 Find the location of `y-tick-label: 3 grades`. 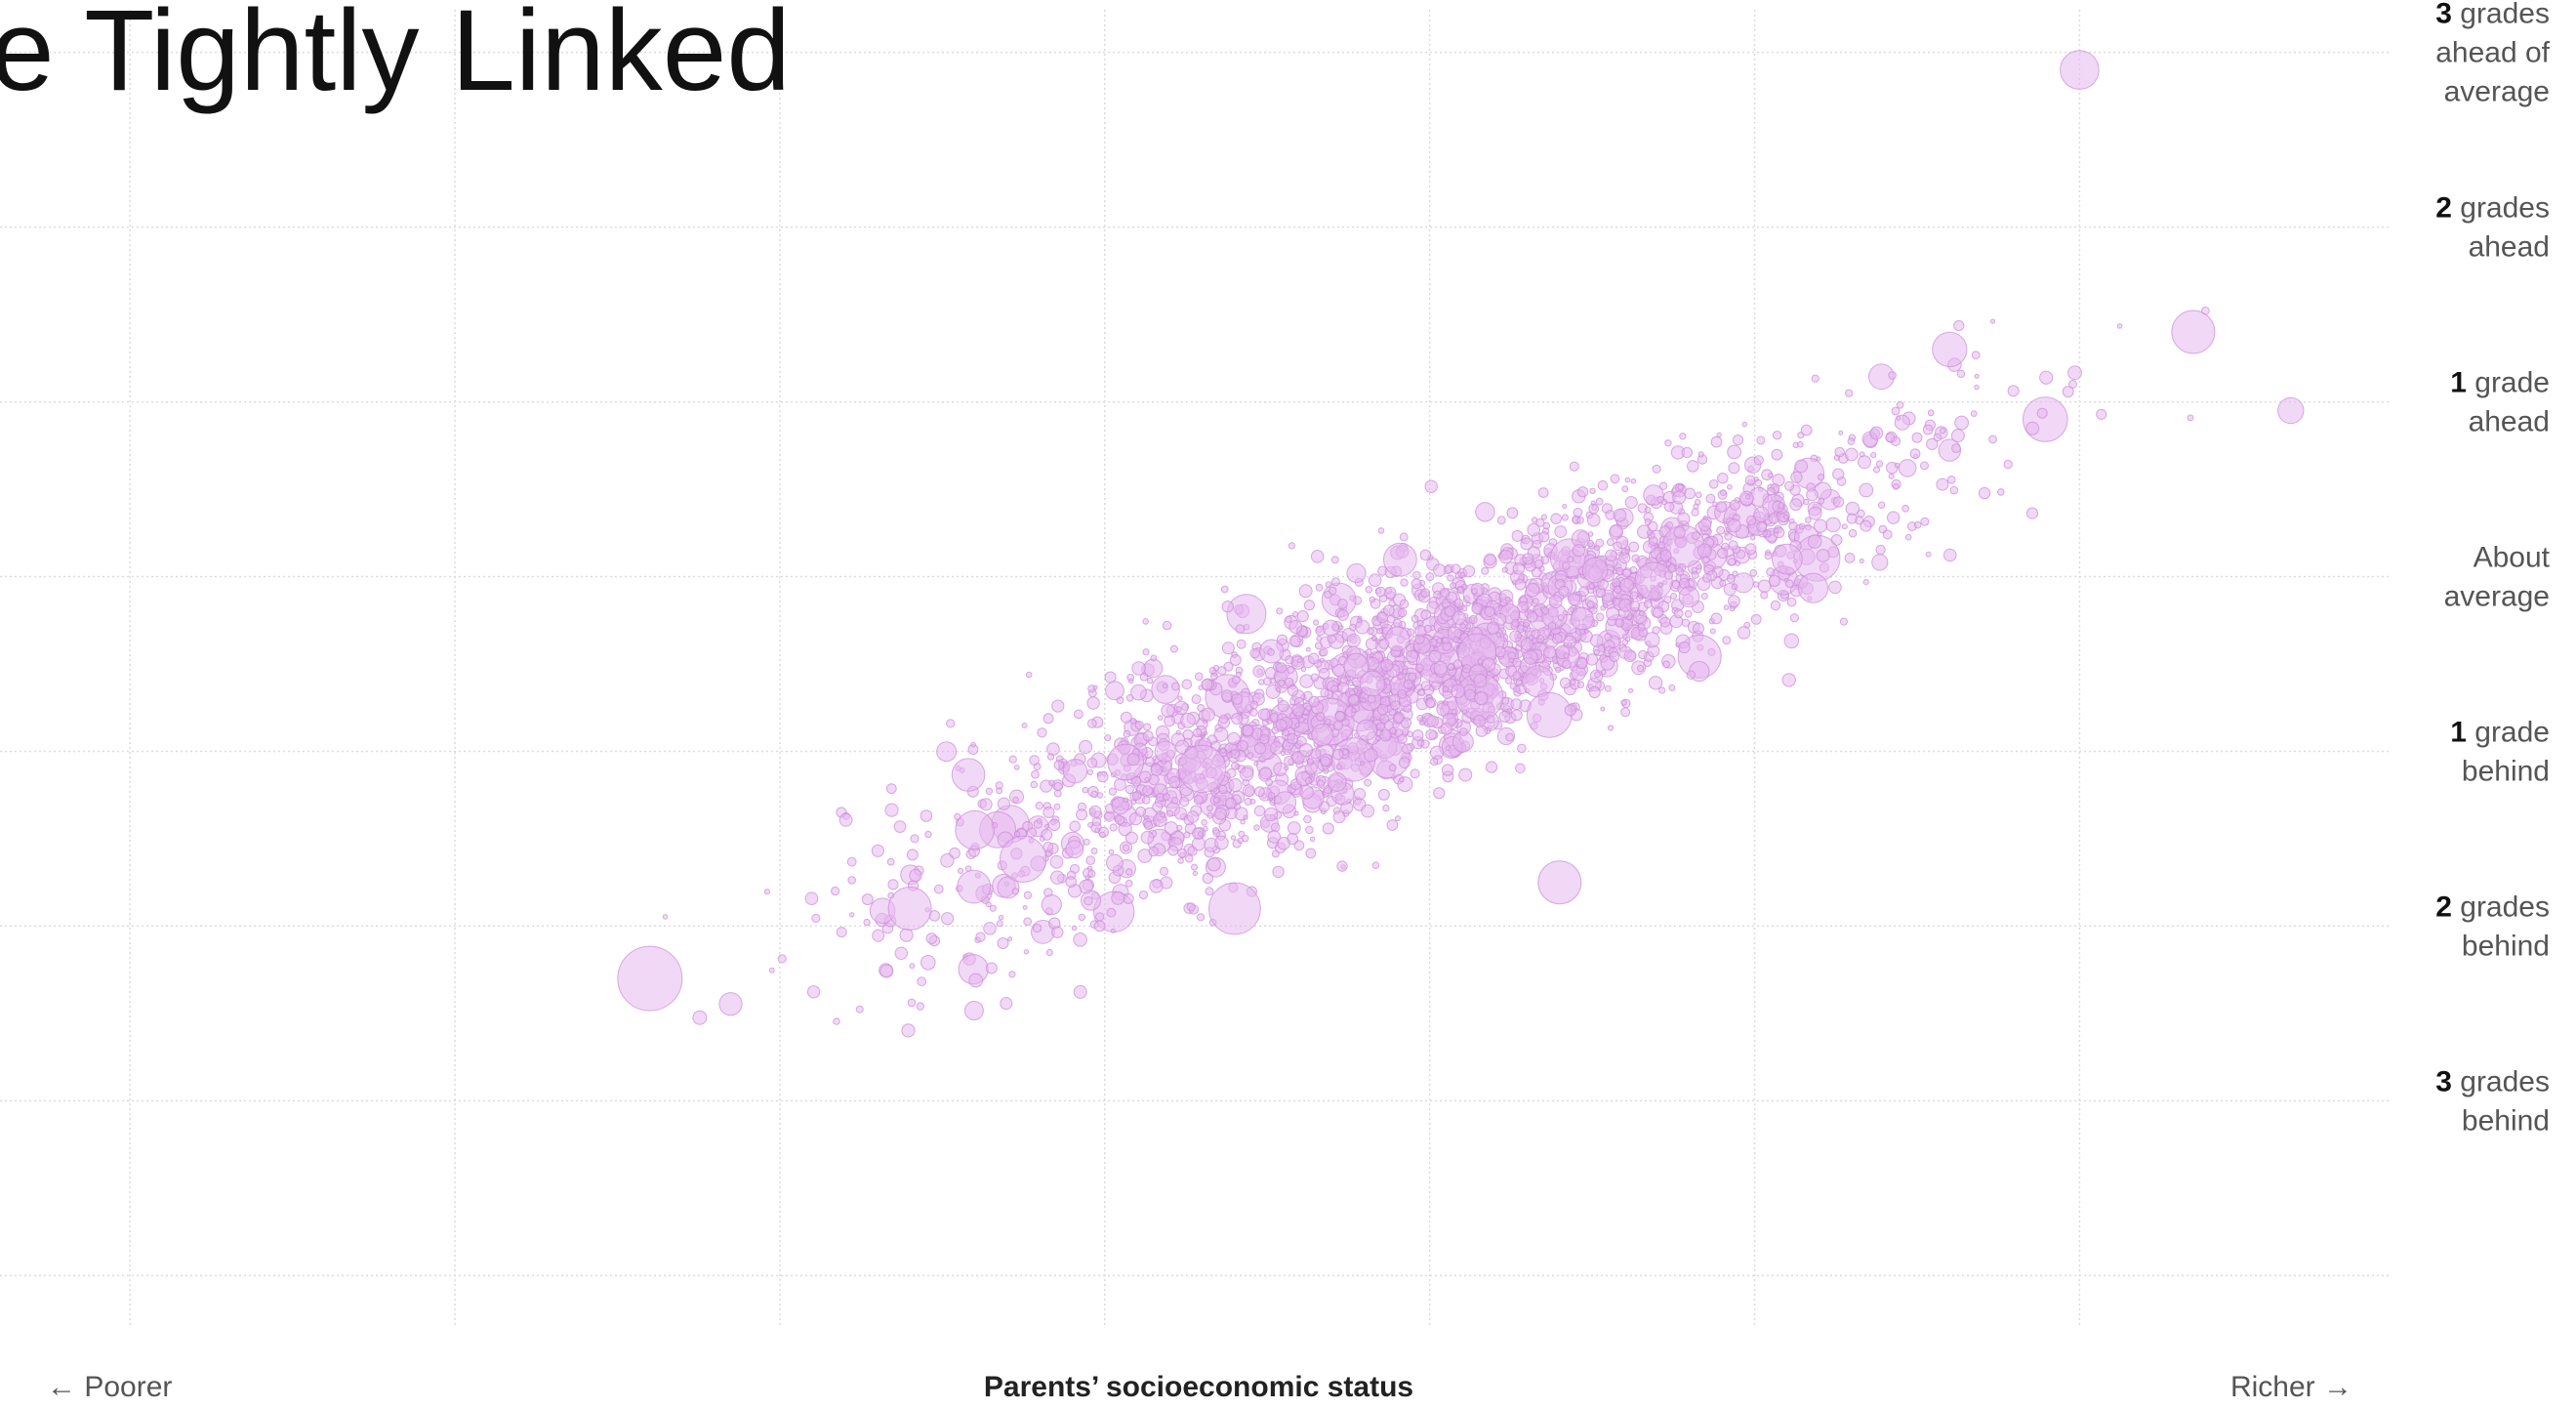

y-tick-label: 3 grades is located at coordinates (2492, 1081).